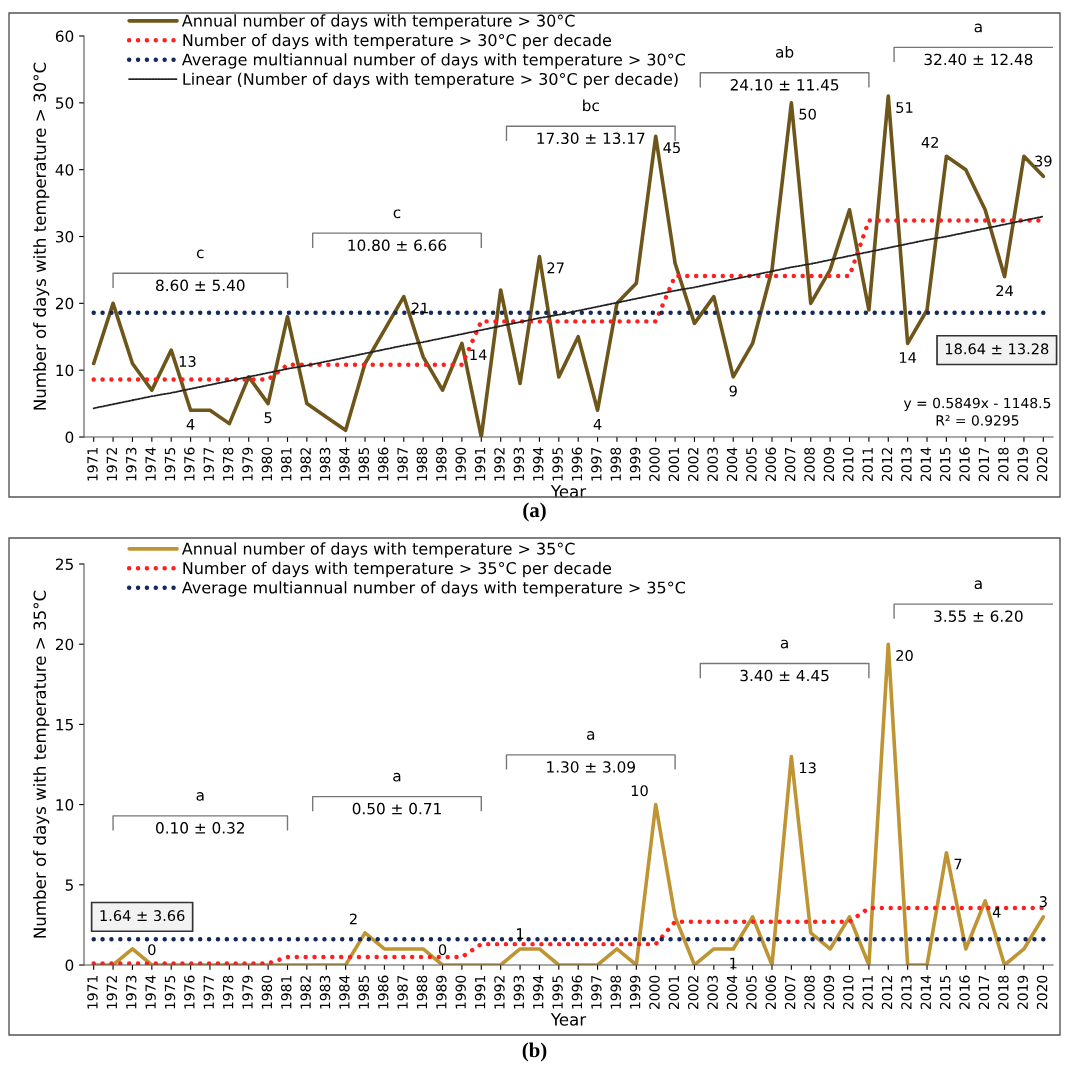  I want to click on x-tick-label: 2008, so click(809, 464).